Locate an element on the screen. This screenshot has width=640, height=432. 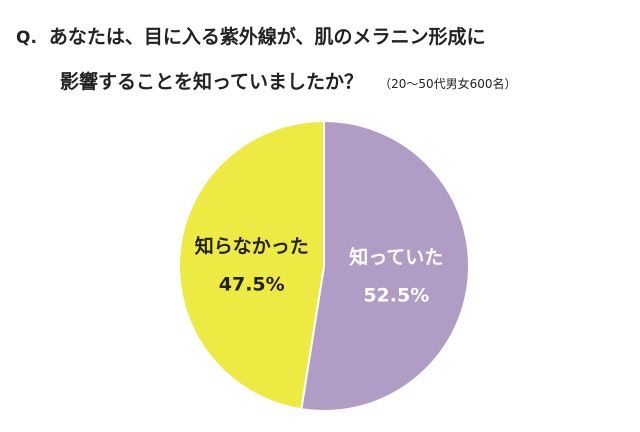
question-prefix: Q. is located at coordinates (26, 38).